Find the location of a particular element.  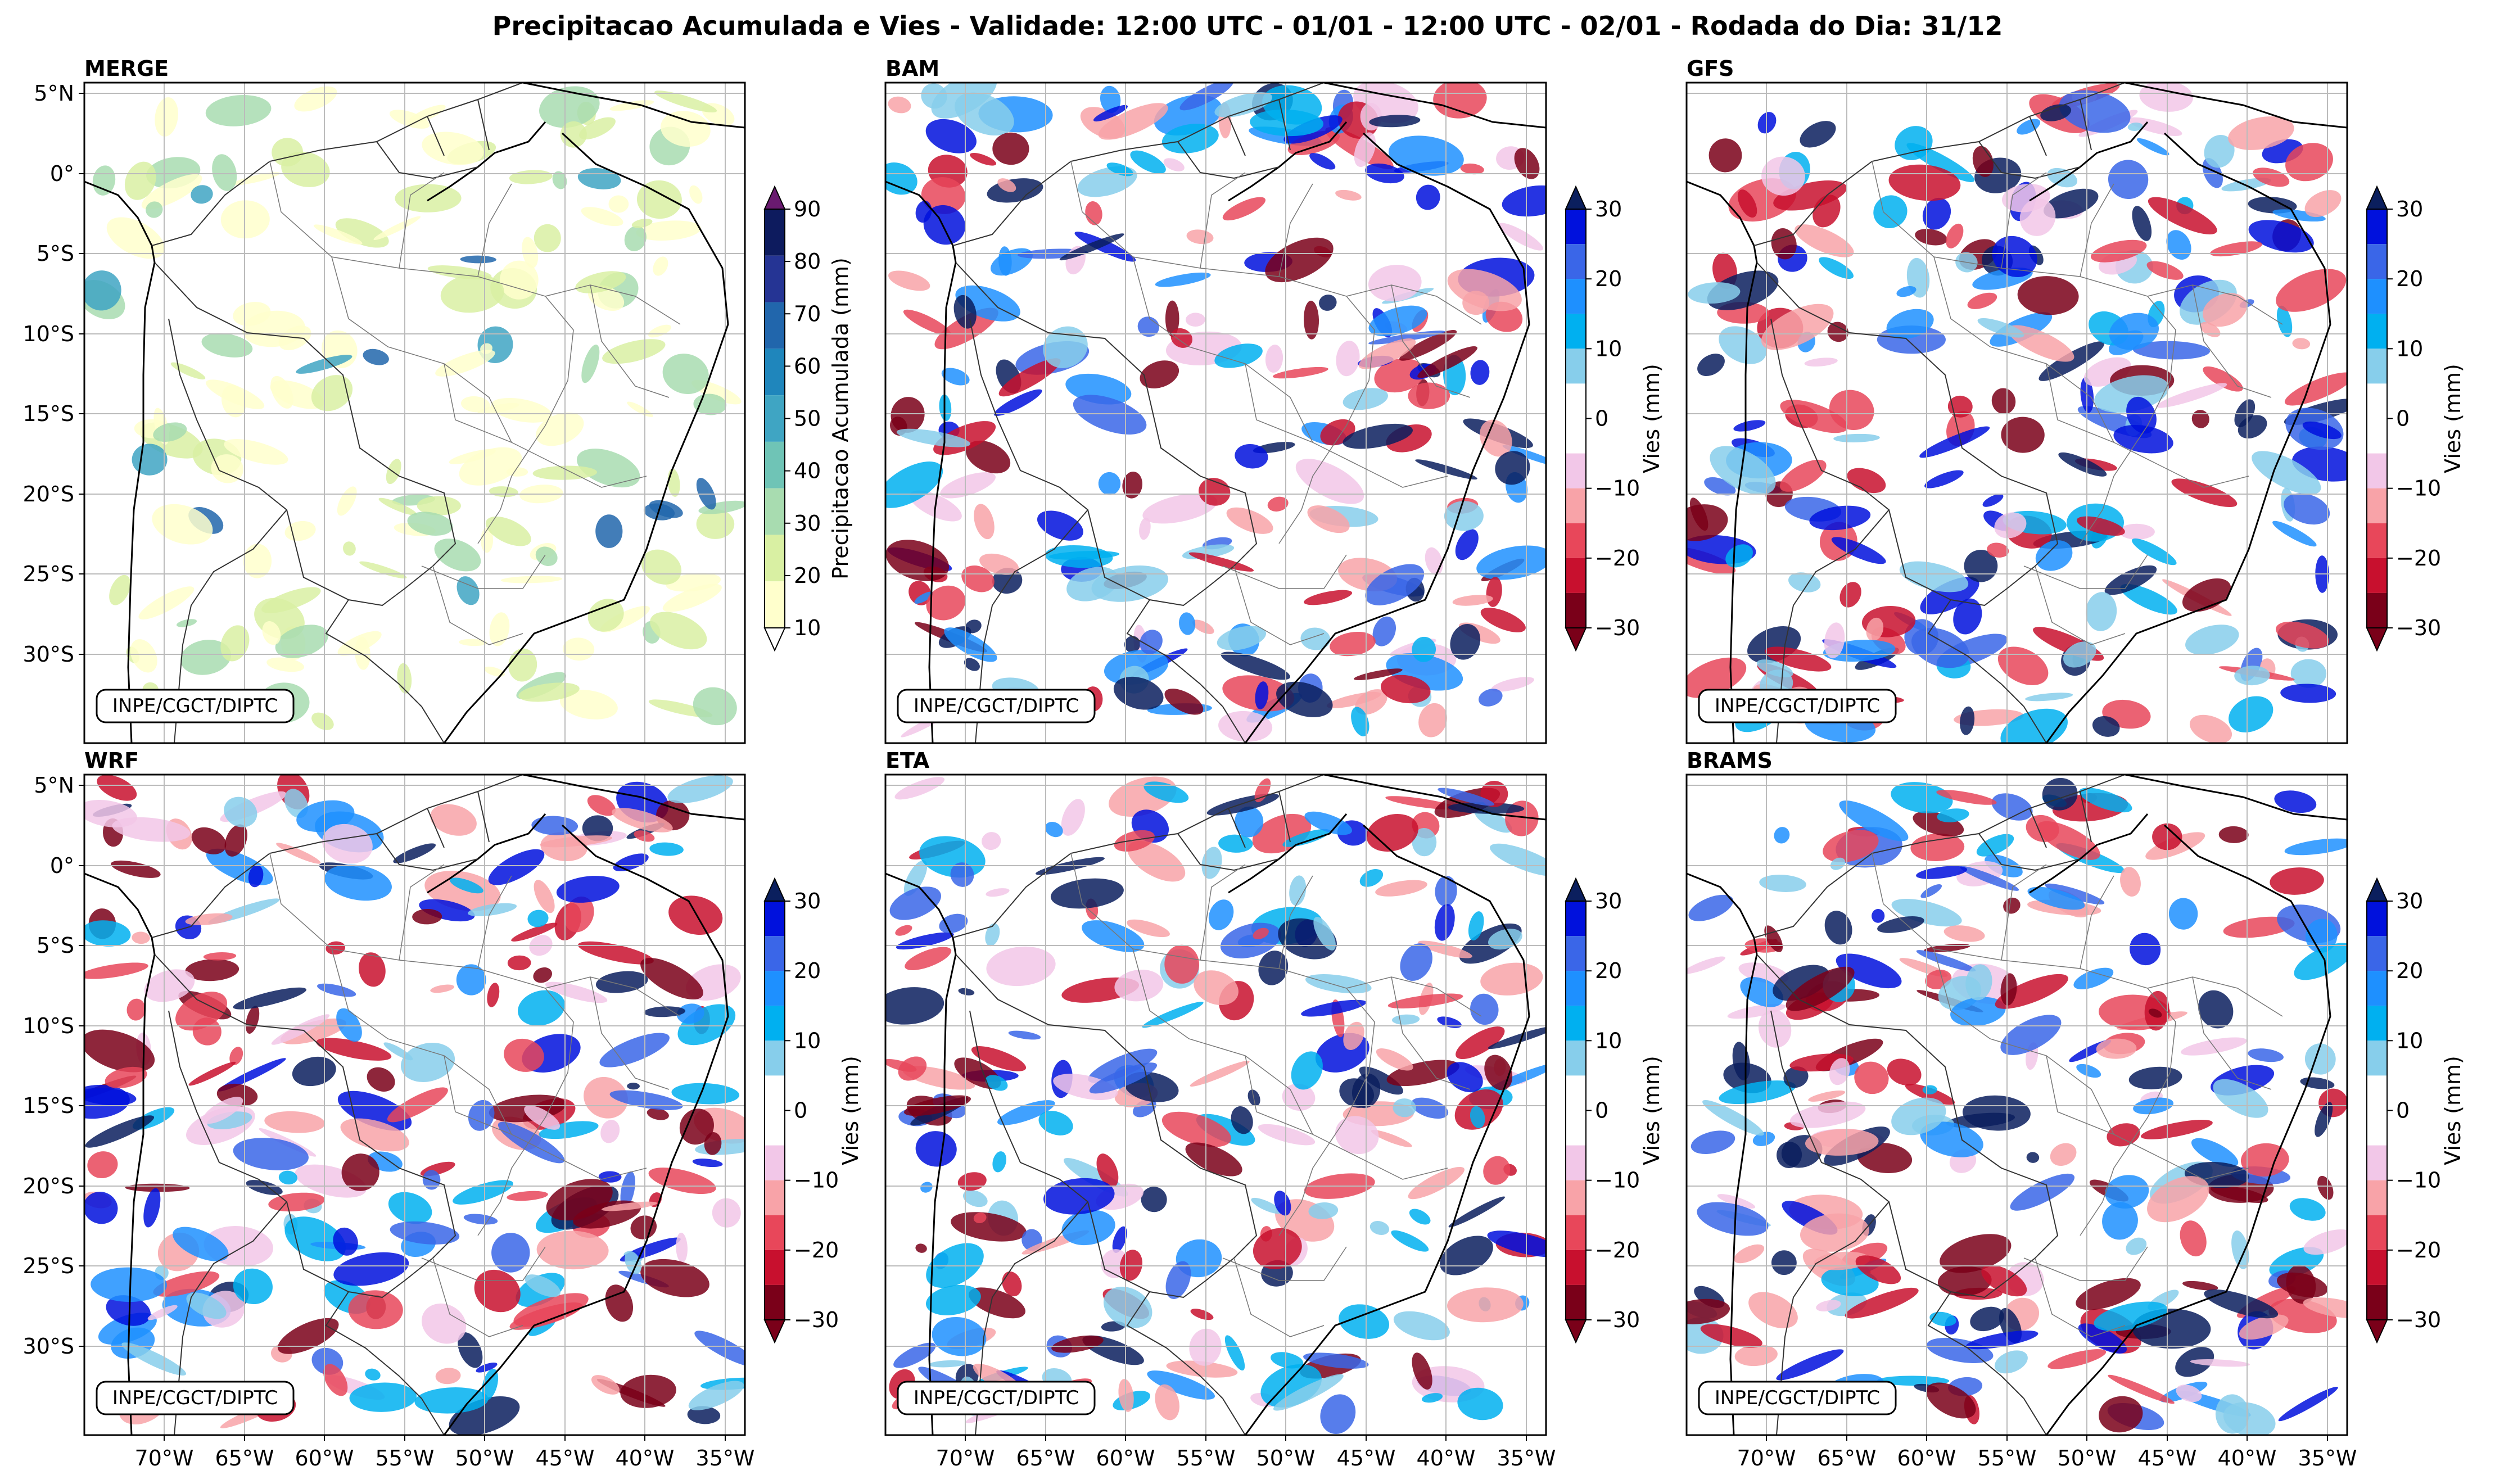

bias-field is located at coordinates (1215, 412).